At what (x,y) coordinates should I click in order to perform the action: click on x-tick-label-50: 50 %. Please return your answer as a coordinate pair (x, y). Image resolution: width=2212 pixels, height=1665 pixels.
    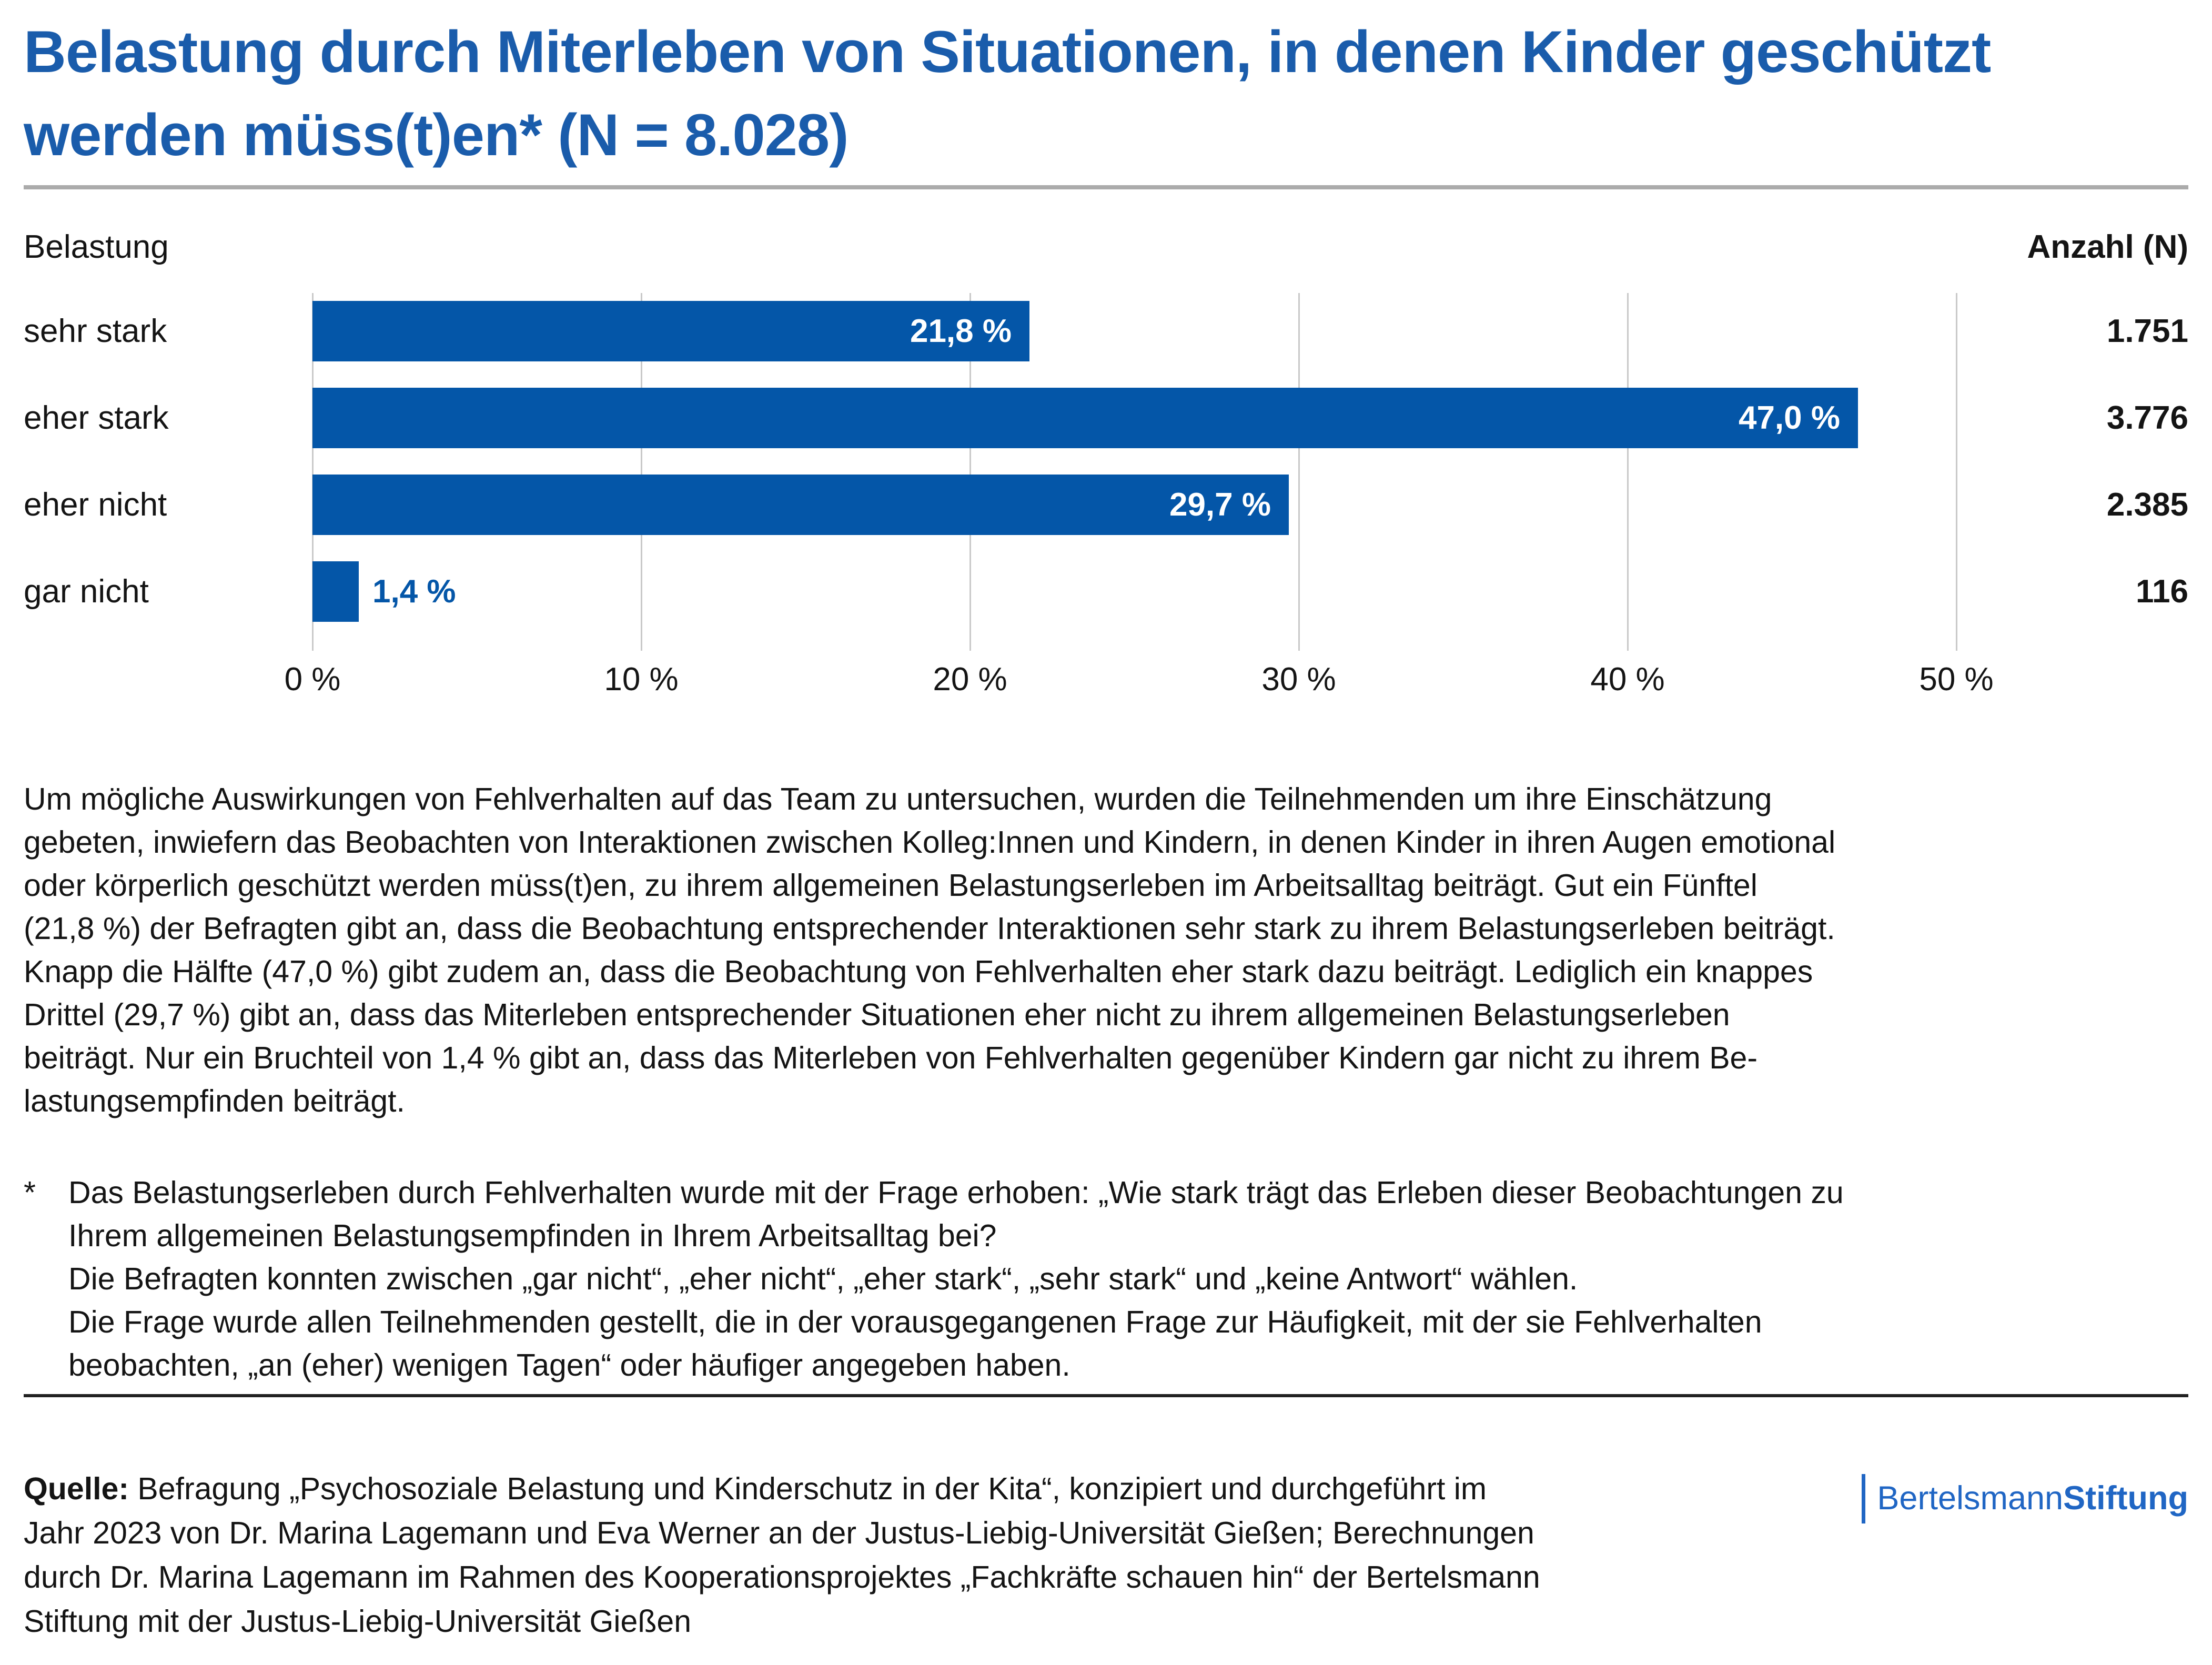
    Looking at the image, I should click on (1956, 679).